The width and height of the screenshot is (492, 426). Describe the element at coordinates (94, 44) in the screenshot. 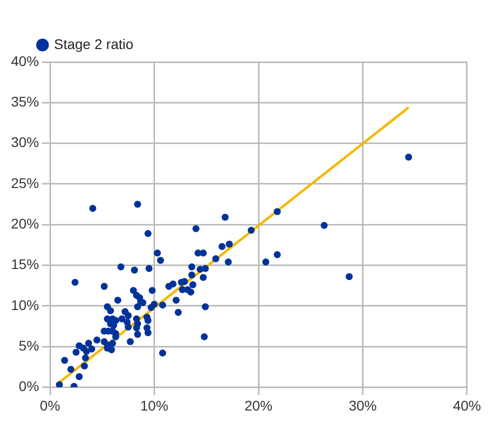

I see `legend-label: Stage 2 ratio` at that location.